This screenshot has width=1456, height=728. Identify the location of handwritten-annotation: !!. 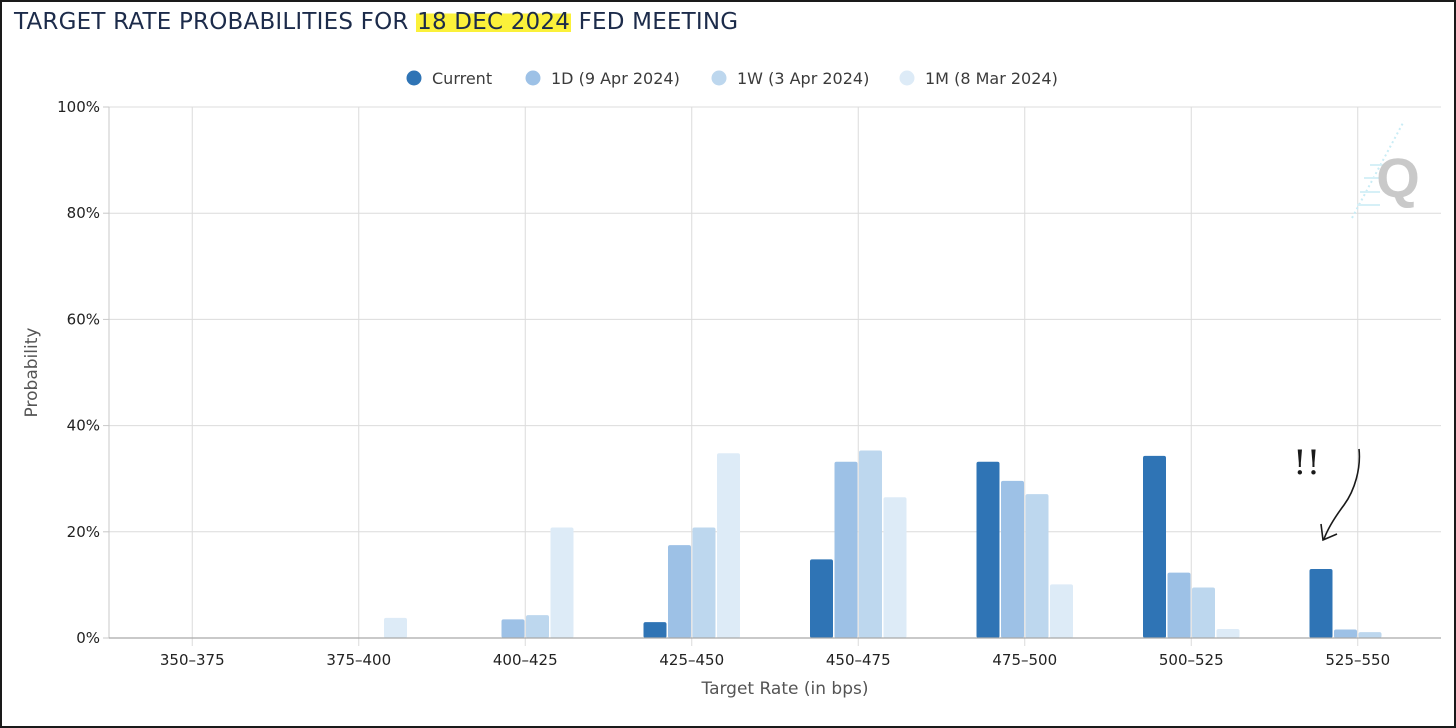
(1327, 492).